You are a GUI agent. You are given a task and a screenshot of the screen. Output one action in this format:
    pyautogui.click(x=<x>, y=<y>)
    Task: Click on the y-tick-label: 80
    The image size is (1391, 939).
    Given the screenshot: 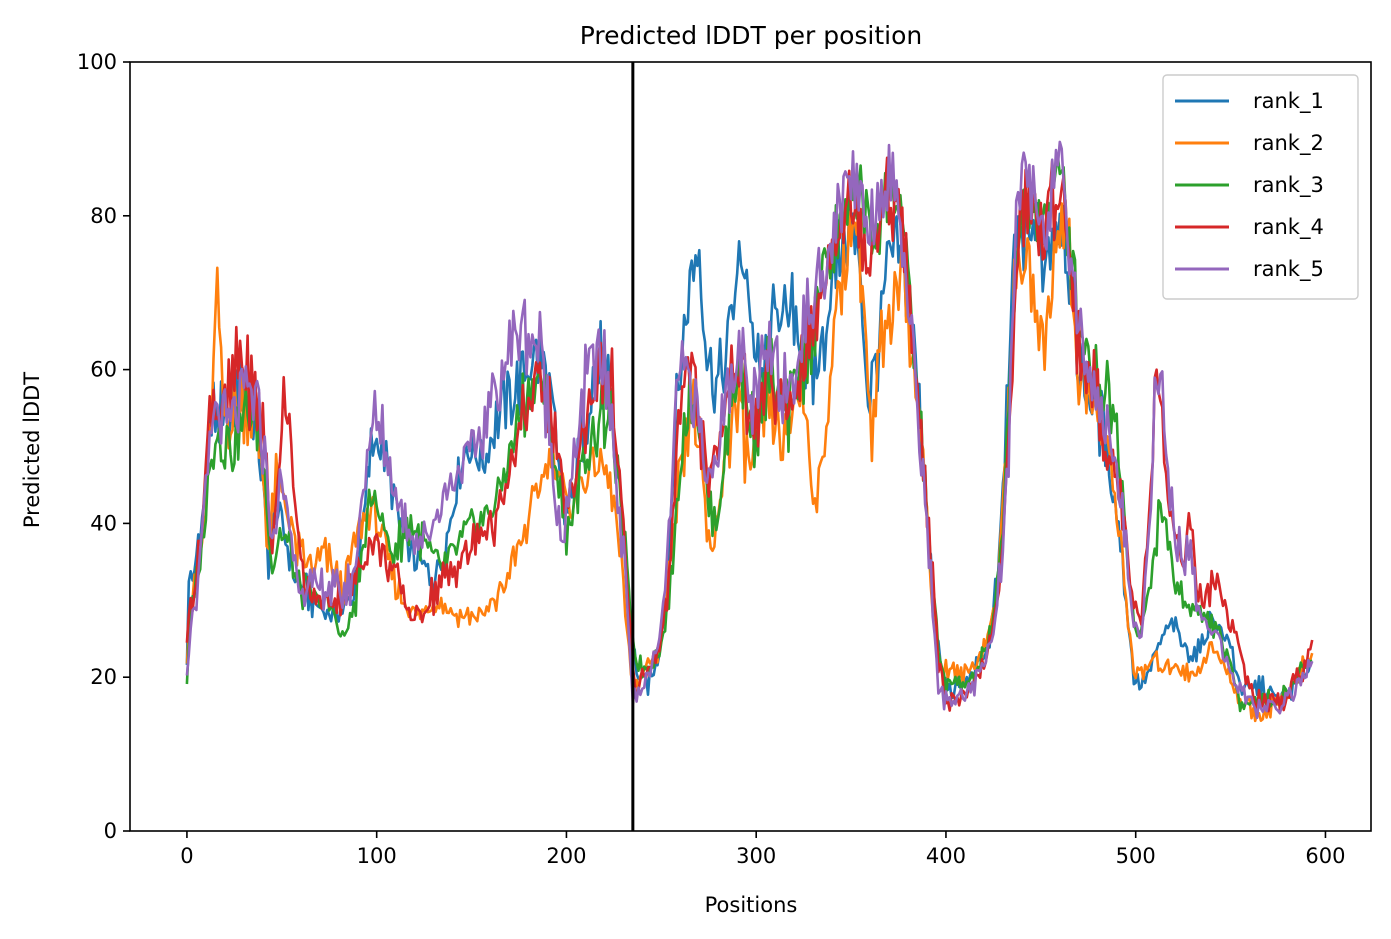 What is the action you would take?
    pyautogui.click(x=103, y=216)
    